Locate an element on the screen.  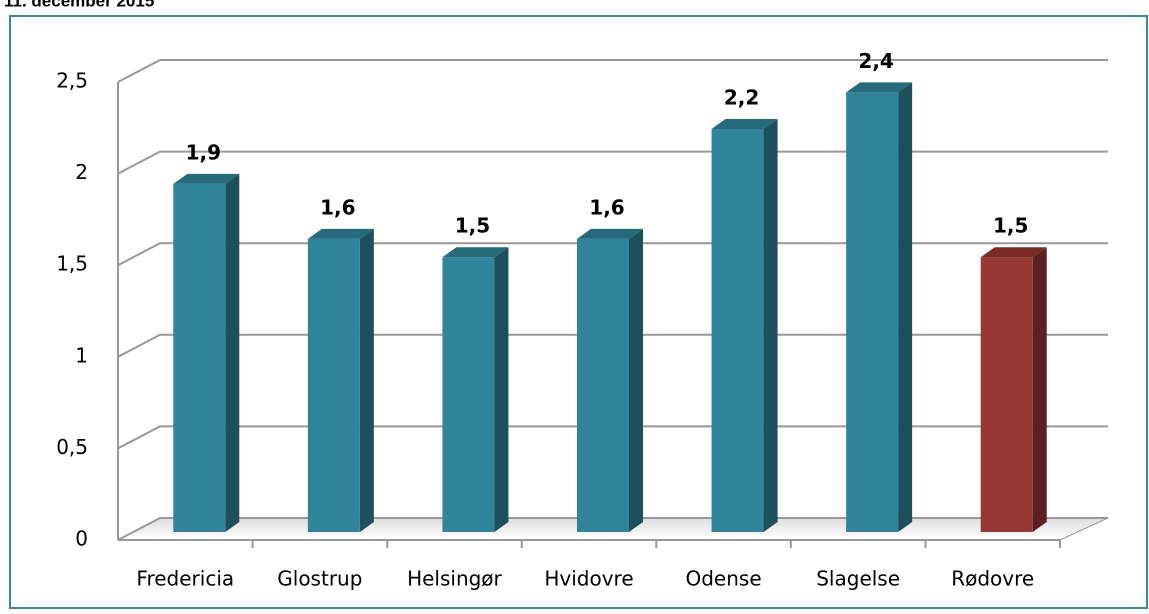
y-tick-label: 0,5 is located at coordinates (72, 447).